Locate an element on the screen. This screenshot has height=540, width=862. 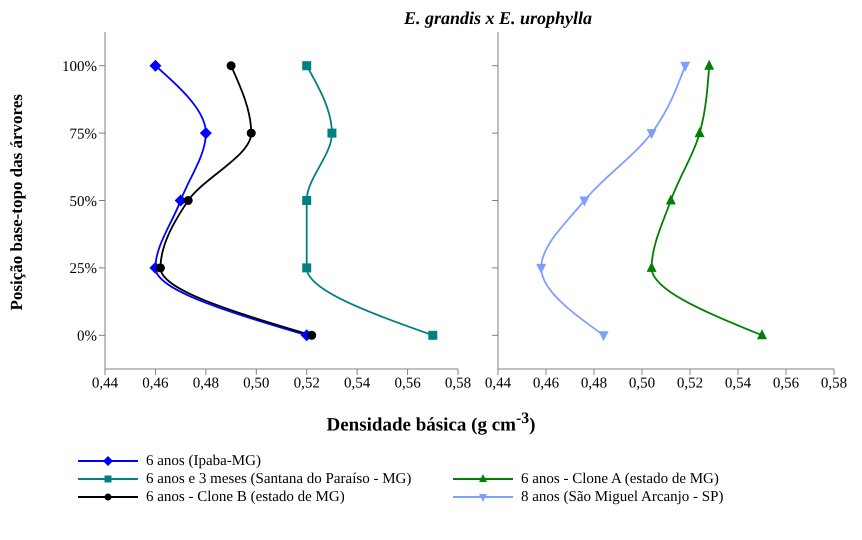
y-tick-label: 100% is located at coordinates (79, 67).